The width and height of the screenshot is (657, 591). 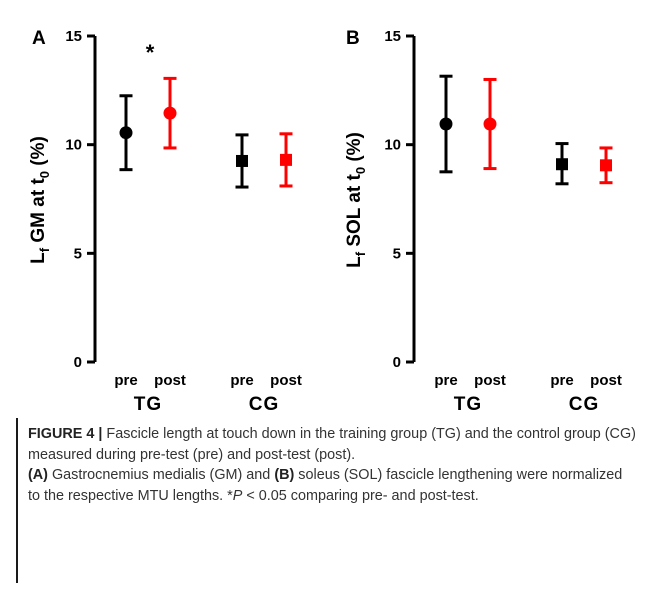 I want to click on svg-text: Lf SOL at t0 (%), so click(x=356, y=200).